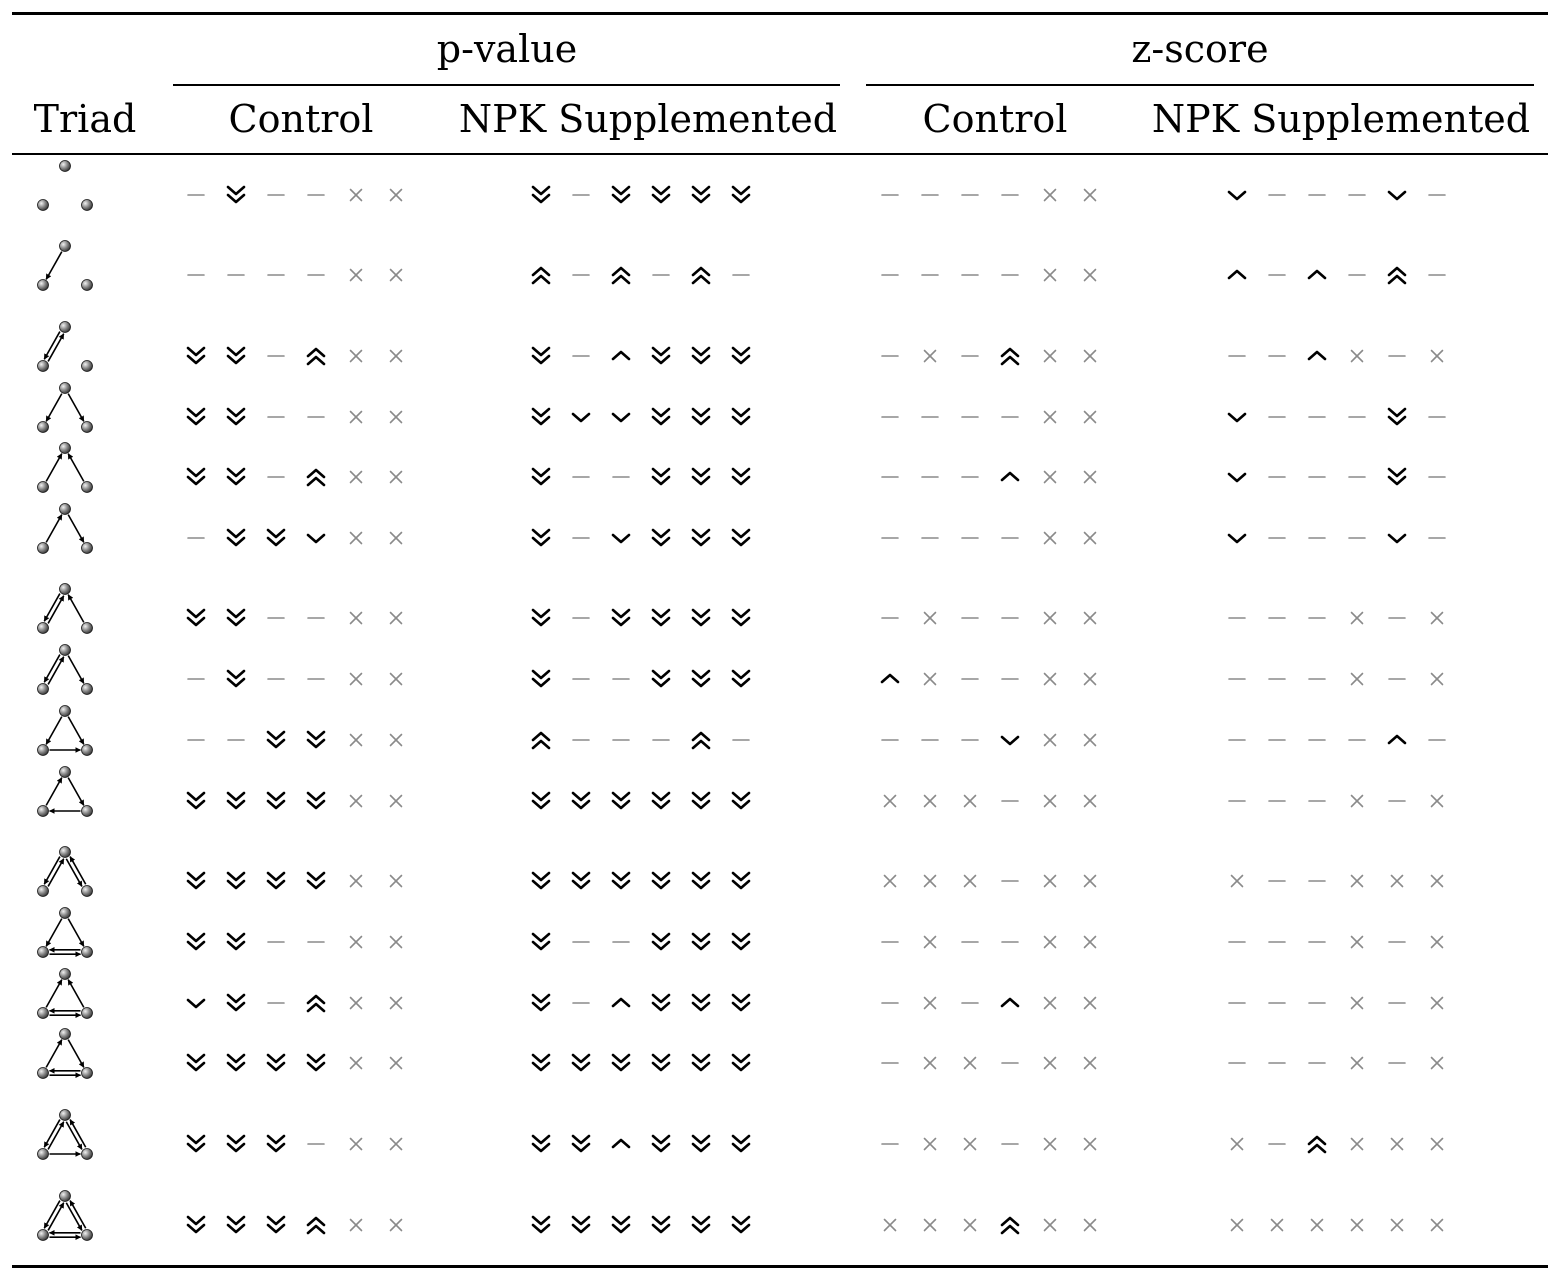 This screenshot has height=1281, width=1560. What do you see at coordinates (1237, 275) in the screenshot?
I see `up-chevron-icon` at bounding box center [1237, 275].